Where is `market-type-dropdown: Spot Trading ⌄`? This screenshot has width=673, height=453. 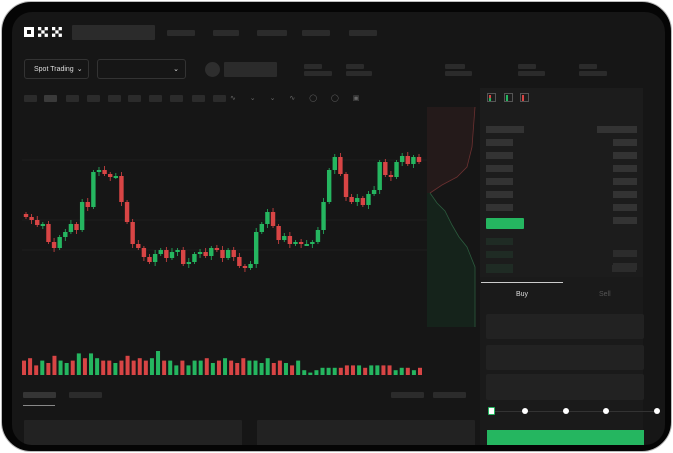
market-type-dropdown: Spot Trading ⌄ is located at coordinates (56, 69).